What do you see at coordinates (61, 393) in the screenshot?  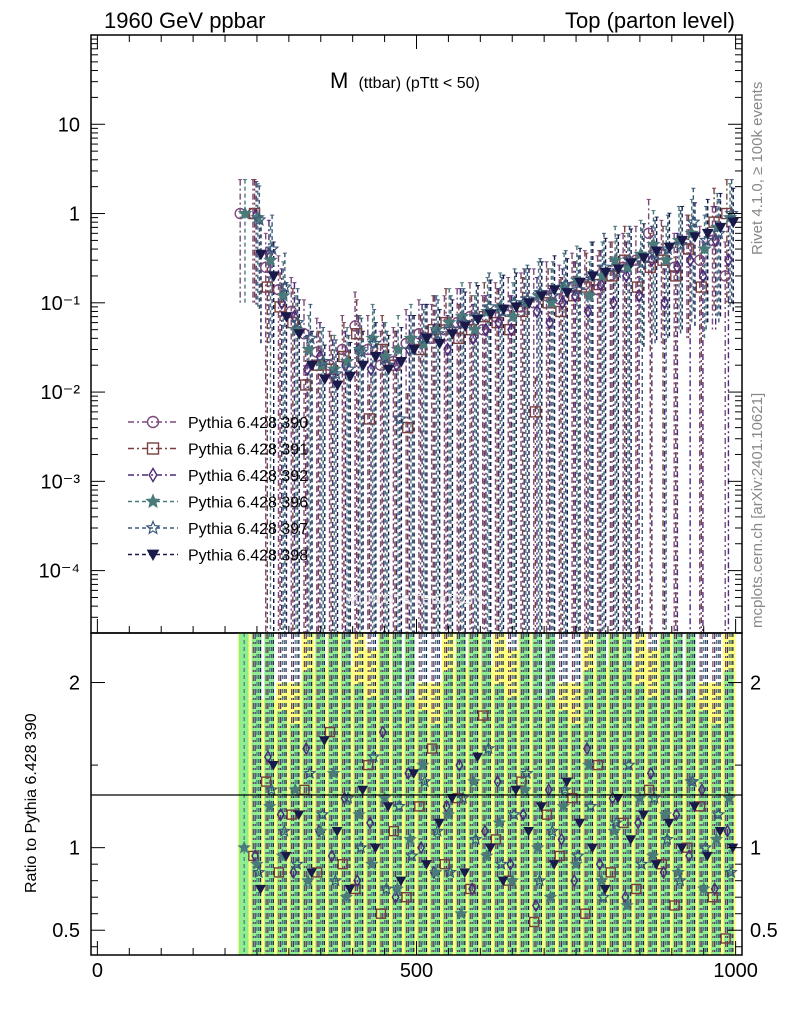 I see `y-tick-label: 10⁻²` at bounding box center [61, 393].